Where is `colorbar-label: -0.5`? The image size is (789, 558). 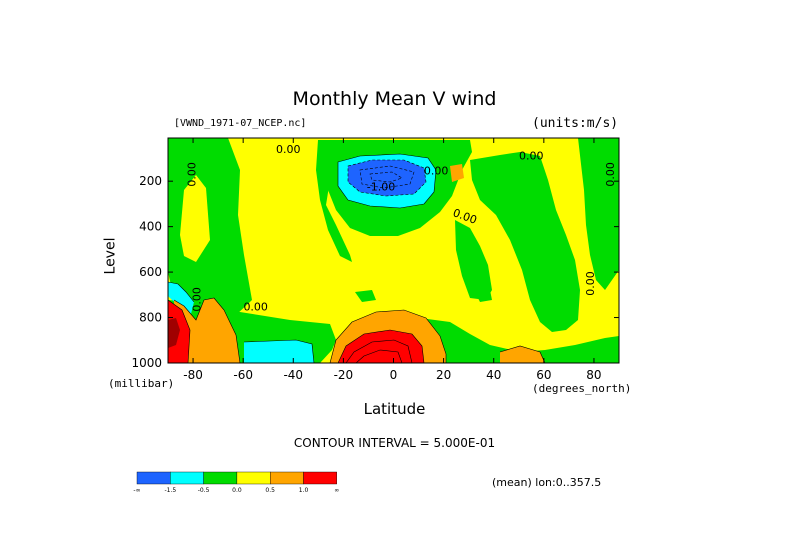
colorbar-label: -0.5 is located at coordinates (204, 490).